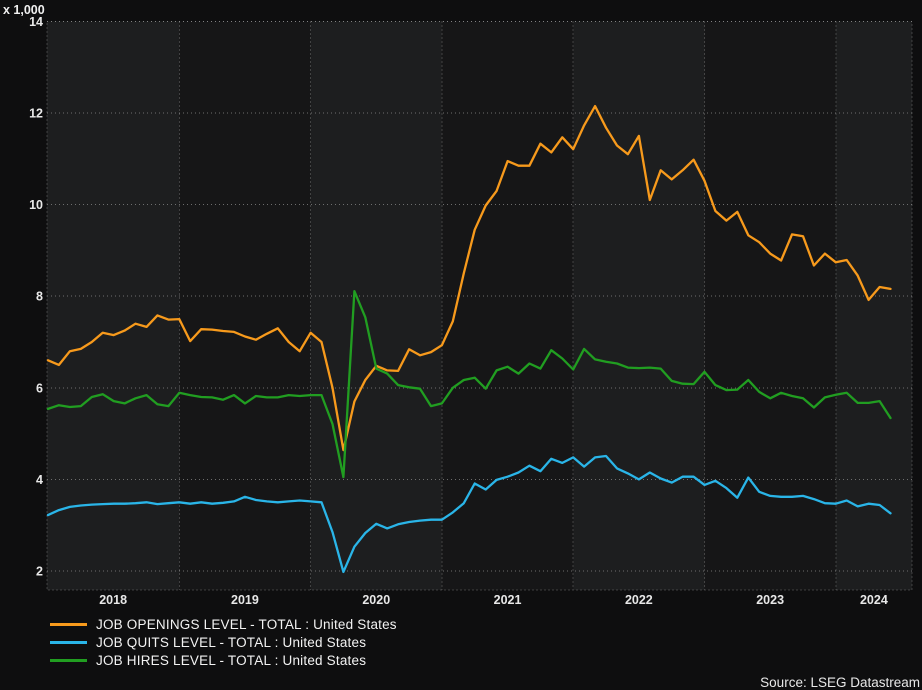 The image size is (922, 690). What do you see at coordinates (39, 572) in the screenshot?
I see `y-tick-label-2: 2` at bounding box center [39, 572].